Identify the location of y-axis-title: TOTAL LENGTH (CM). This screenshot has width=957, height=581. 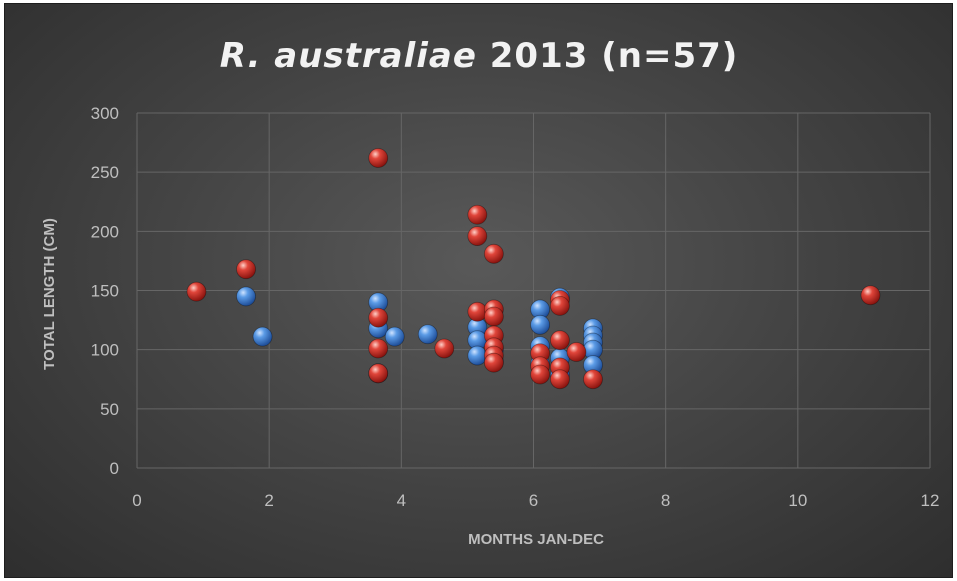
(49, 294).